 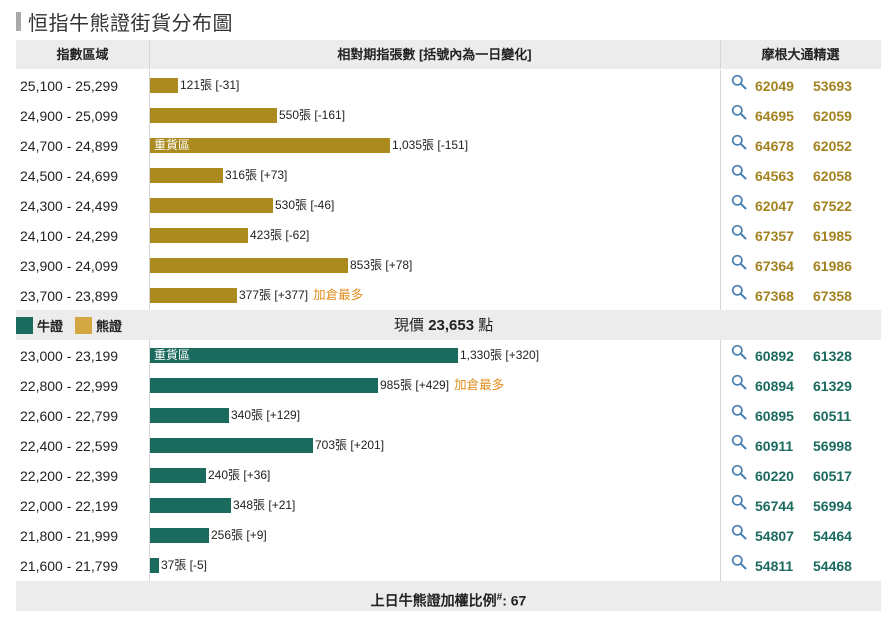 What do you see at coordinates (774, 356) in the screenshot?
I see `warrant-code-link: 60892` at bounding box center [774, 356].